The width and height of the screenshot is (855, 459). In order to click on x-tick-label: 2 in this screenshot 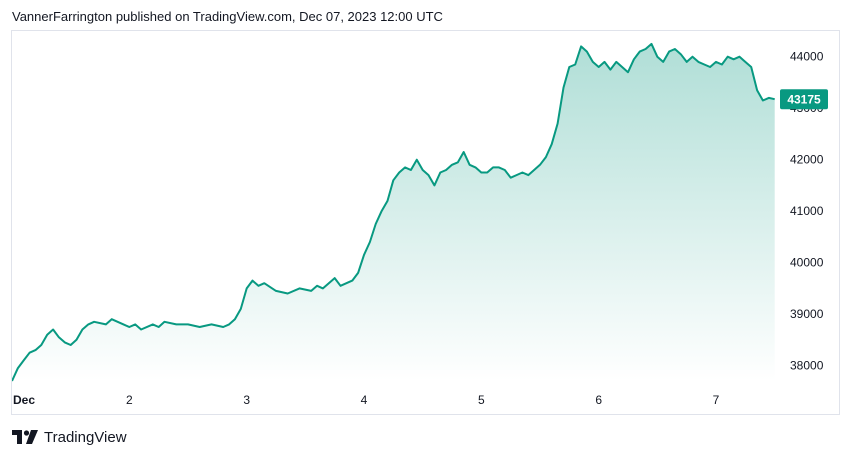, I will do `click(129, 400)`.